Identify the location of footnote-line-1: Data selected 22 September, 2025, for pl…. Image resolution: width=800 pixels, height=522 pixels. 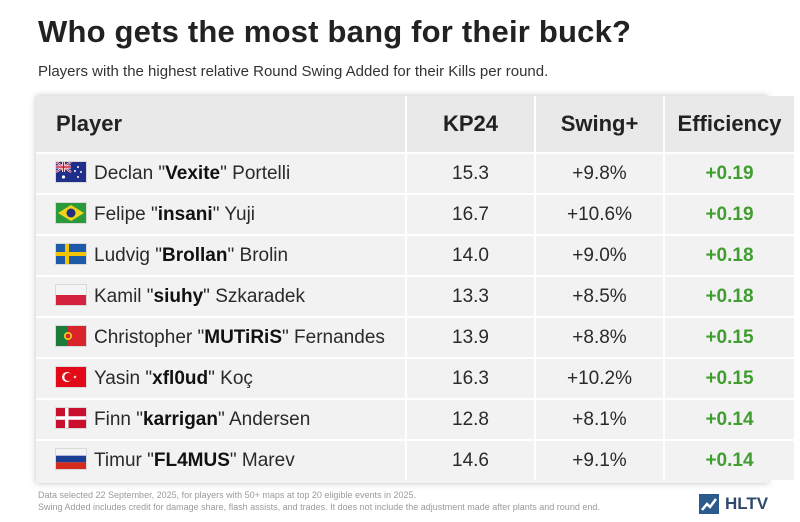
(227, 495).